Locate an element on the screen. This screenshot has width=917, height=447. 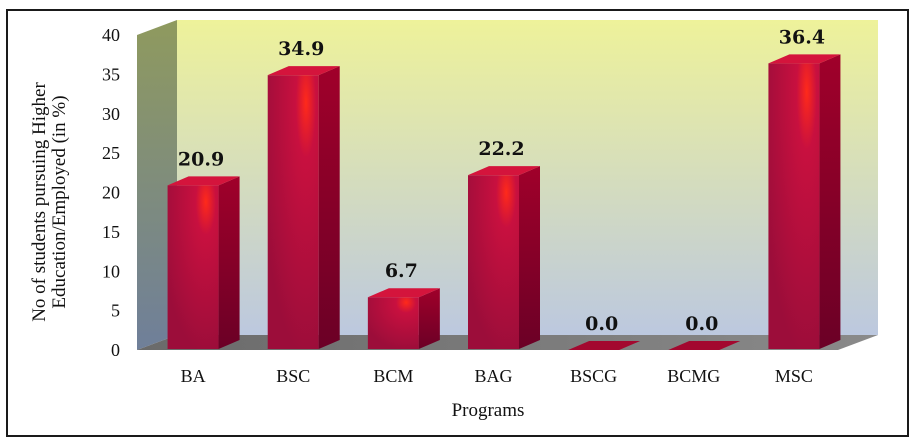
bar-bsc is located at coordinates (303, 207).